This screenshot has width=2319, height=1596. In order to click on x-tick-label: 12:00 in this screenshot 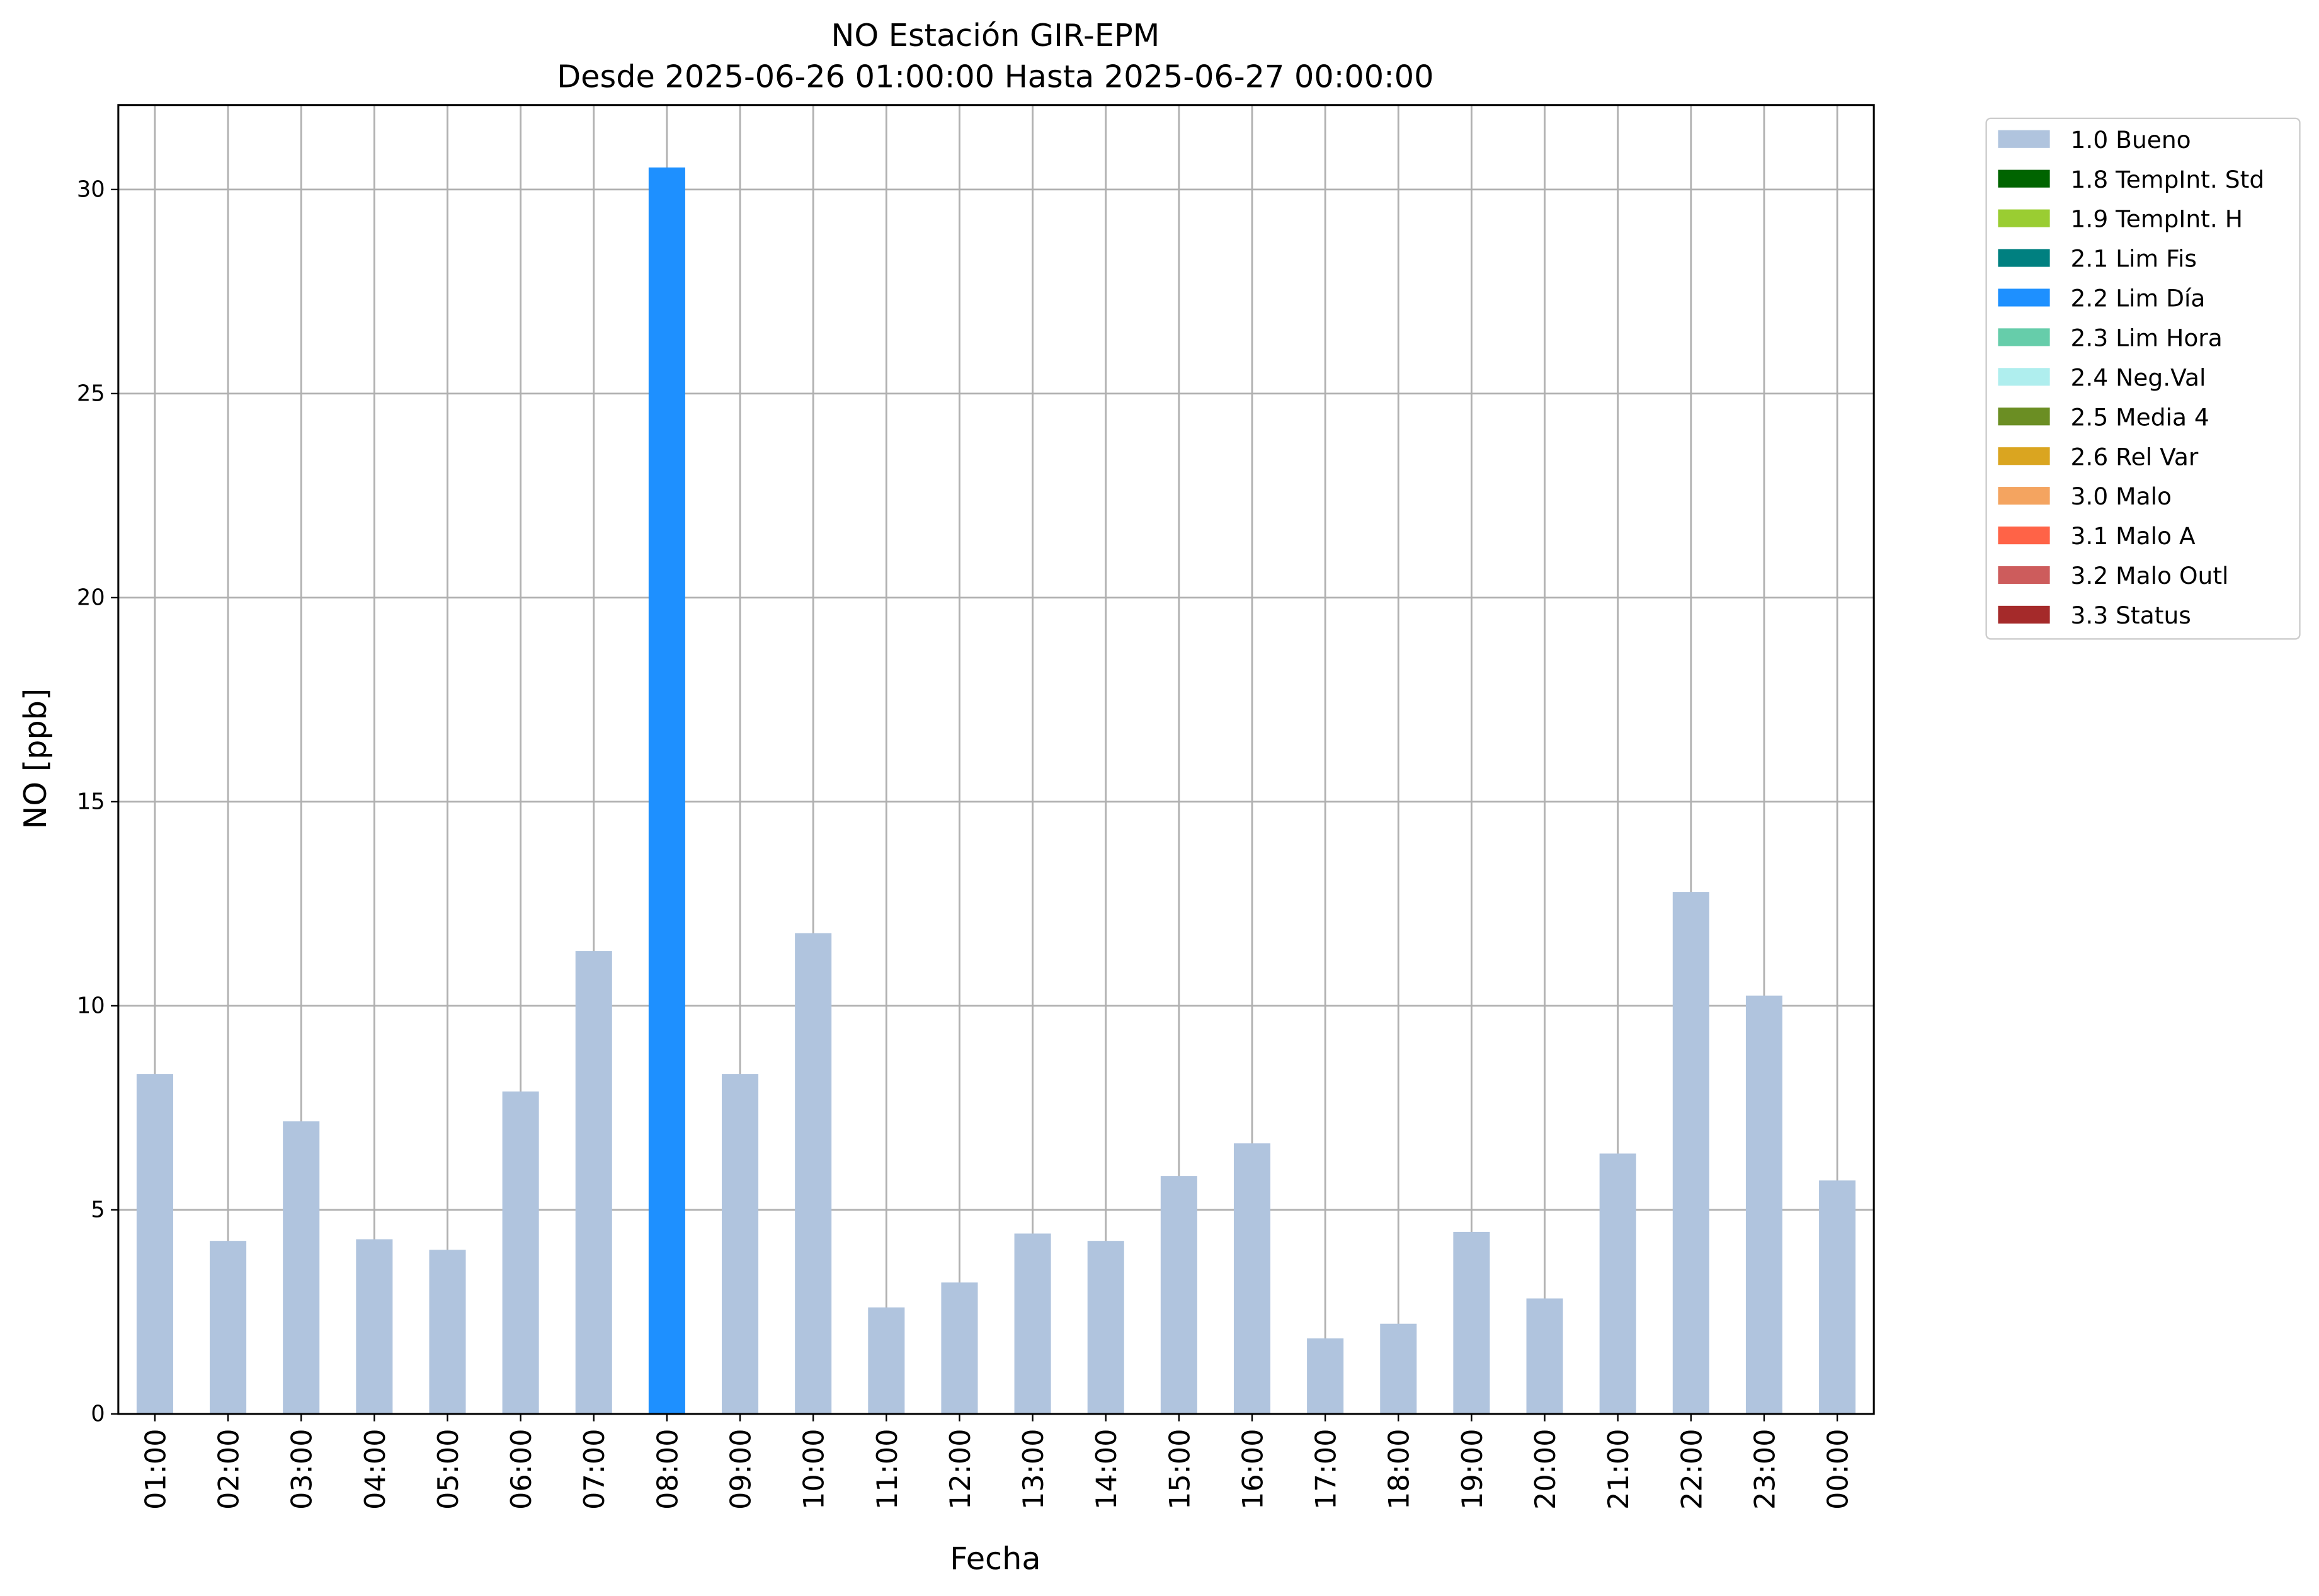, I will do `click(960, 1469)`.